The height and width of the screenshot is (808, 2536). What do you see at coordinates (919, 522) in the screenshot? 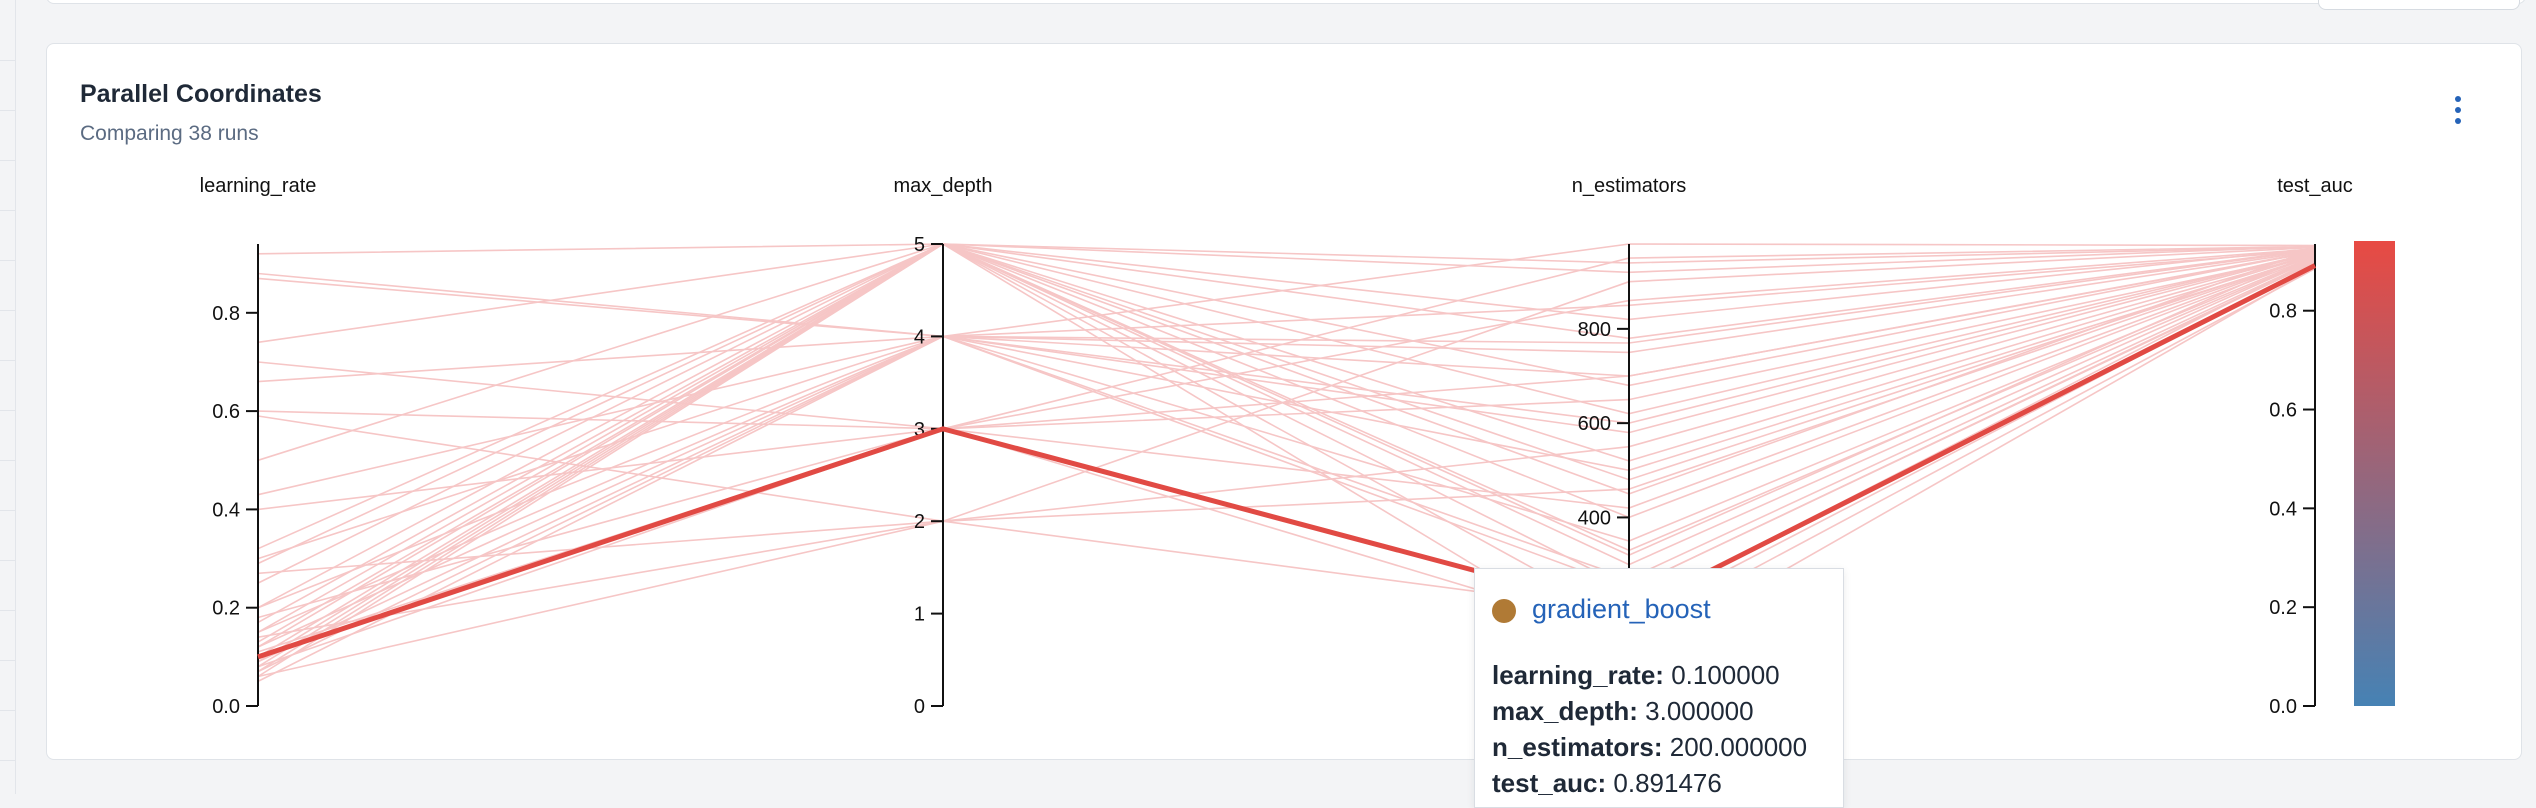
I see `tick-label: 2` at bounding box center [919, 522].